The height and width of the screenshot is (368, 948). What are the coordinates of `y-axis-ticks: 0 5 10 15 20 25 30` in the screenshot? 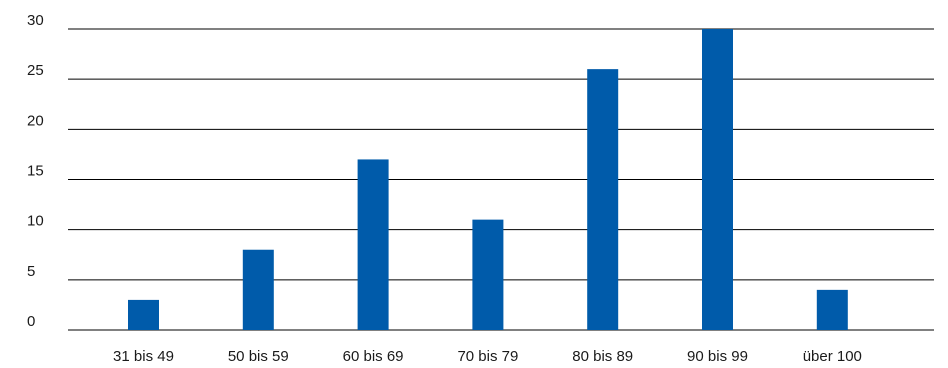 It's located at (35, 171).